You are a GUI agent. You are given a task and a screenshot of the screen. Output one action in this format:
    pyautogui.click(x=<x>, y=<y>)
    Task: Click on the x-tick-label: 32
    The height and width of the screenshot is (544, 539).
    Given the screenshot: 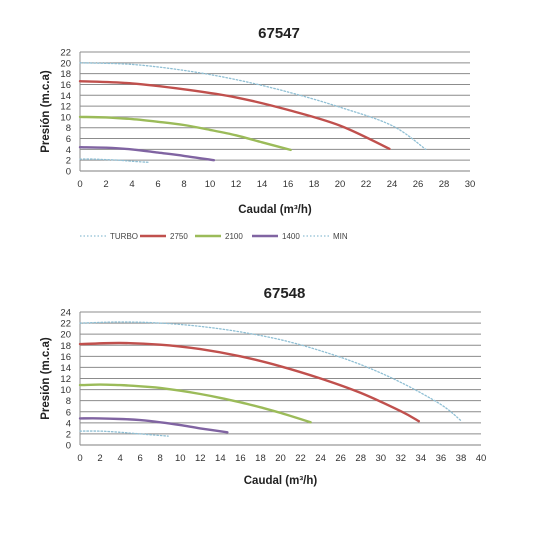 What is the action you would take?
    pyautogui.click(x=401, y=458)
    